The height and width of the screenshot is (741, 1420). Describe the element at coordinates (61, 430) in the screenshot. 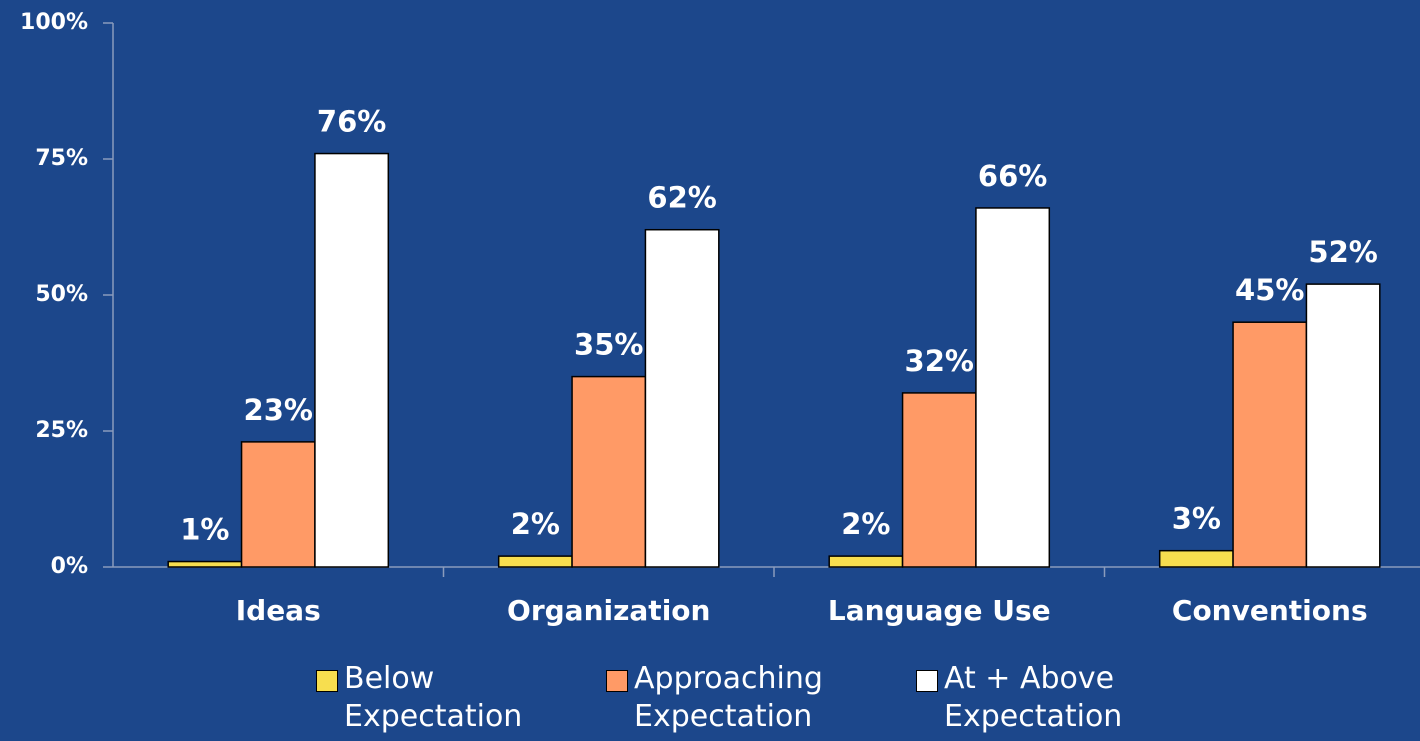

I see `y-tick-label: 25%` at that location.